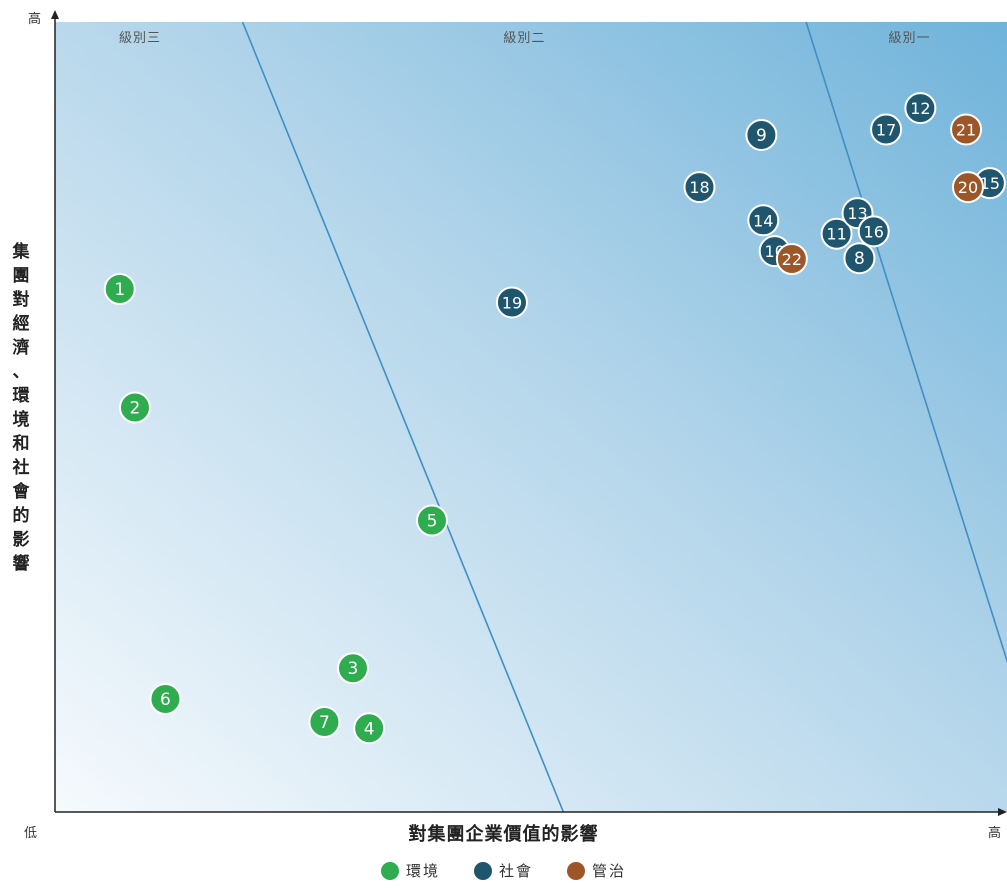  What do you see at coordinates (21, 564) in the screenshot?
I see `y-axis-title-char: 響` at bounding box center [21, 564].